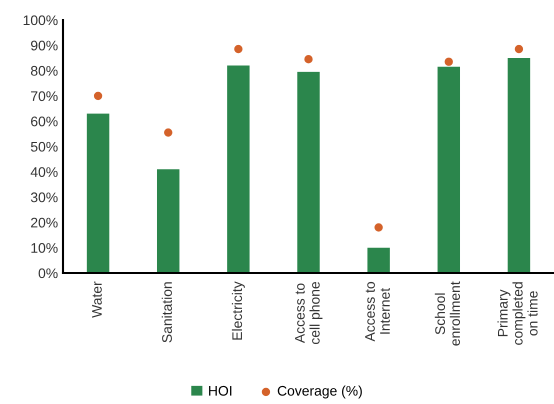  I want to click on y-tick-label: 60%, so click(44, 121).